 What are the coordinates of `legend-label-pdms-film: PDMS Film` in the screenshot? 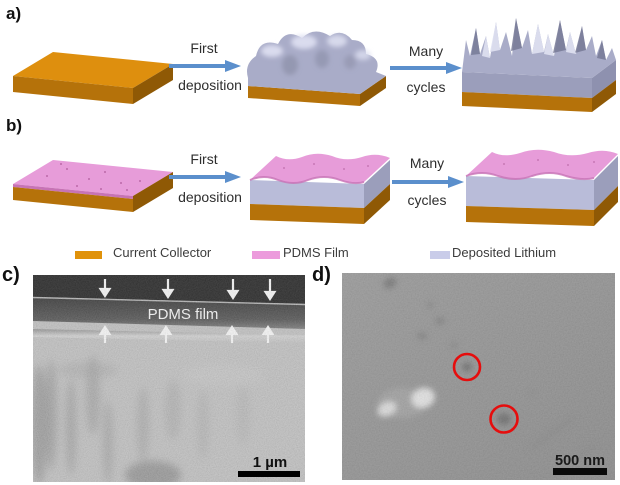 It's located at (316, 252).